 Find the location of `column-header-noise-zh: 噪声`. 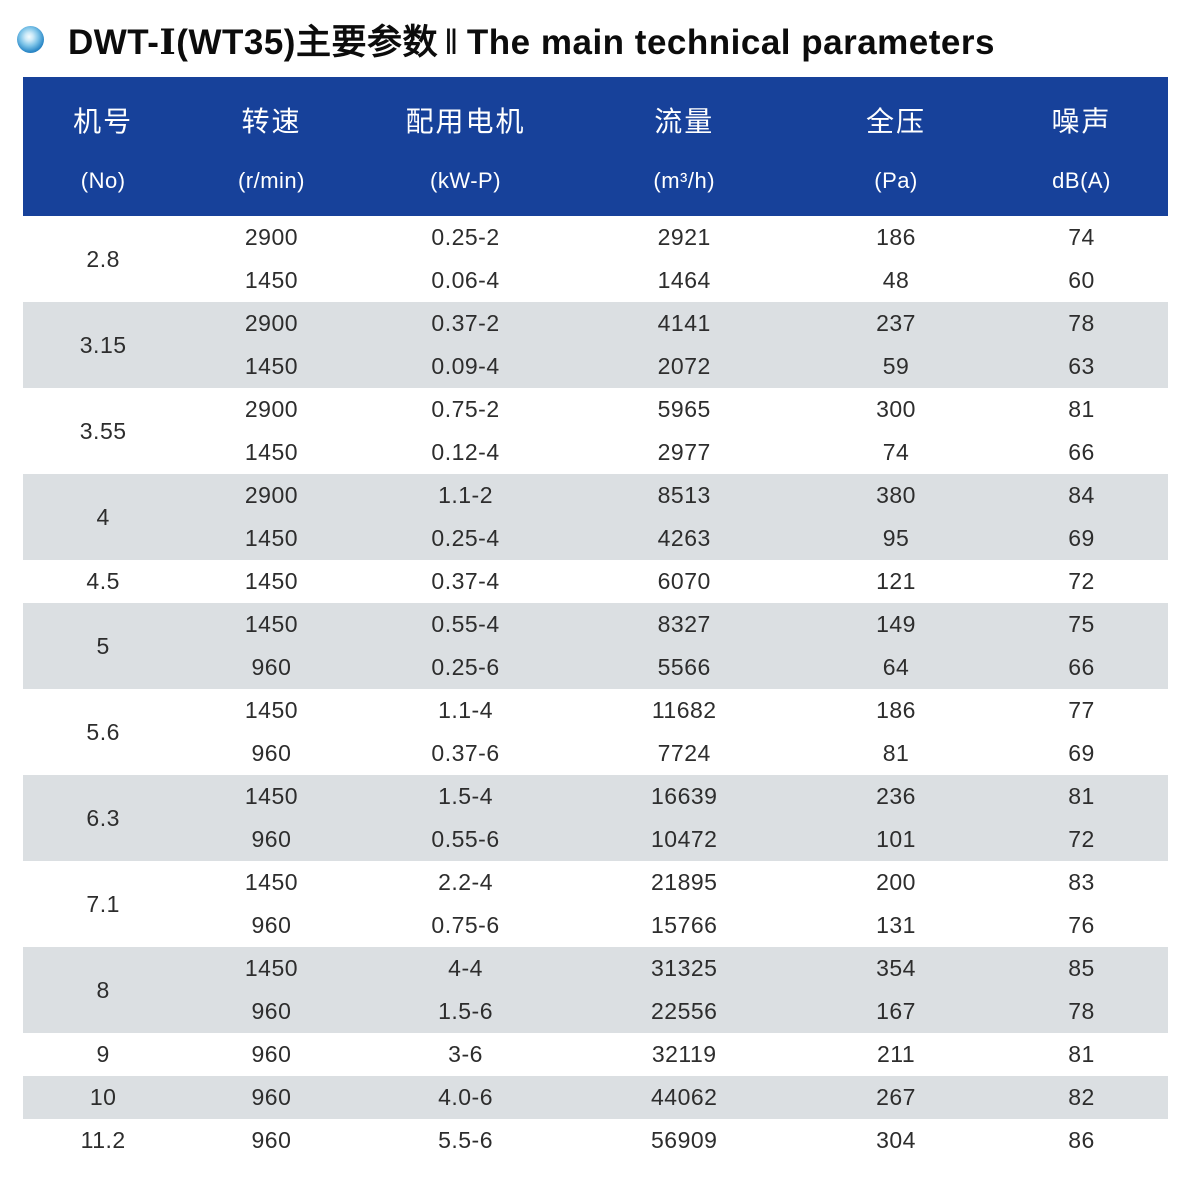

column-header-noise-zh: 噪声 is located at coordinates (1081, 121).